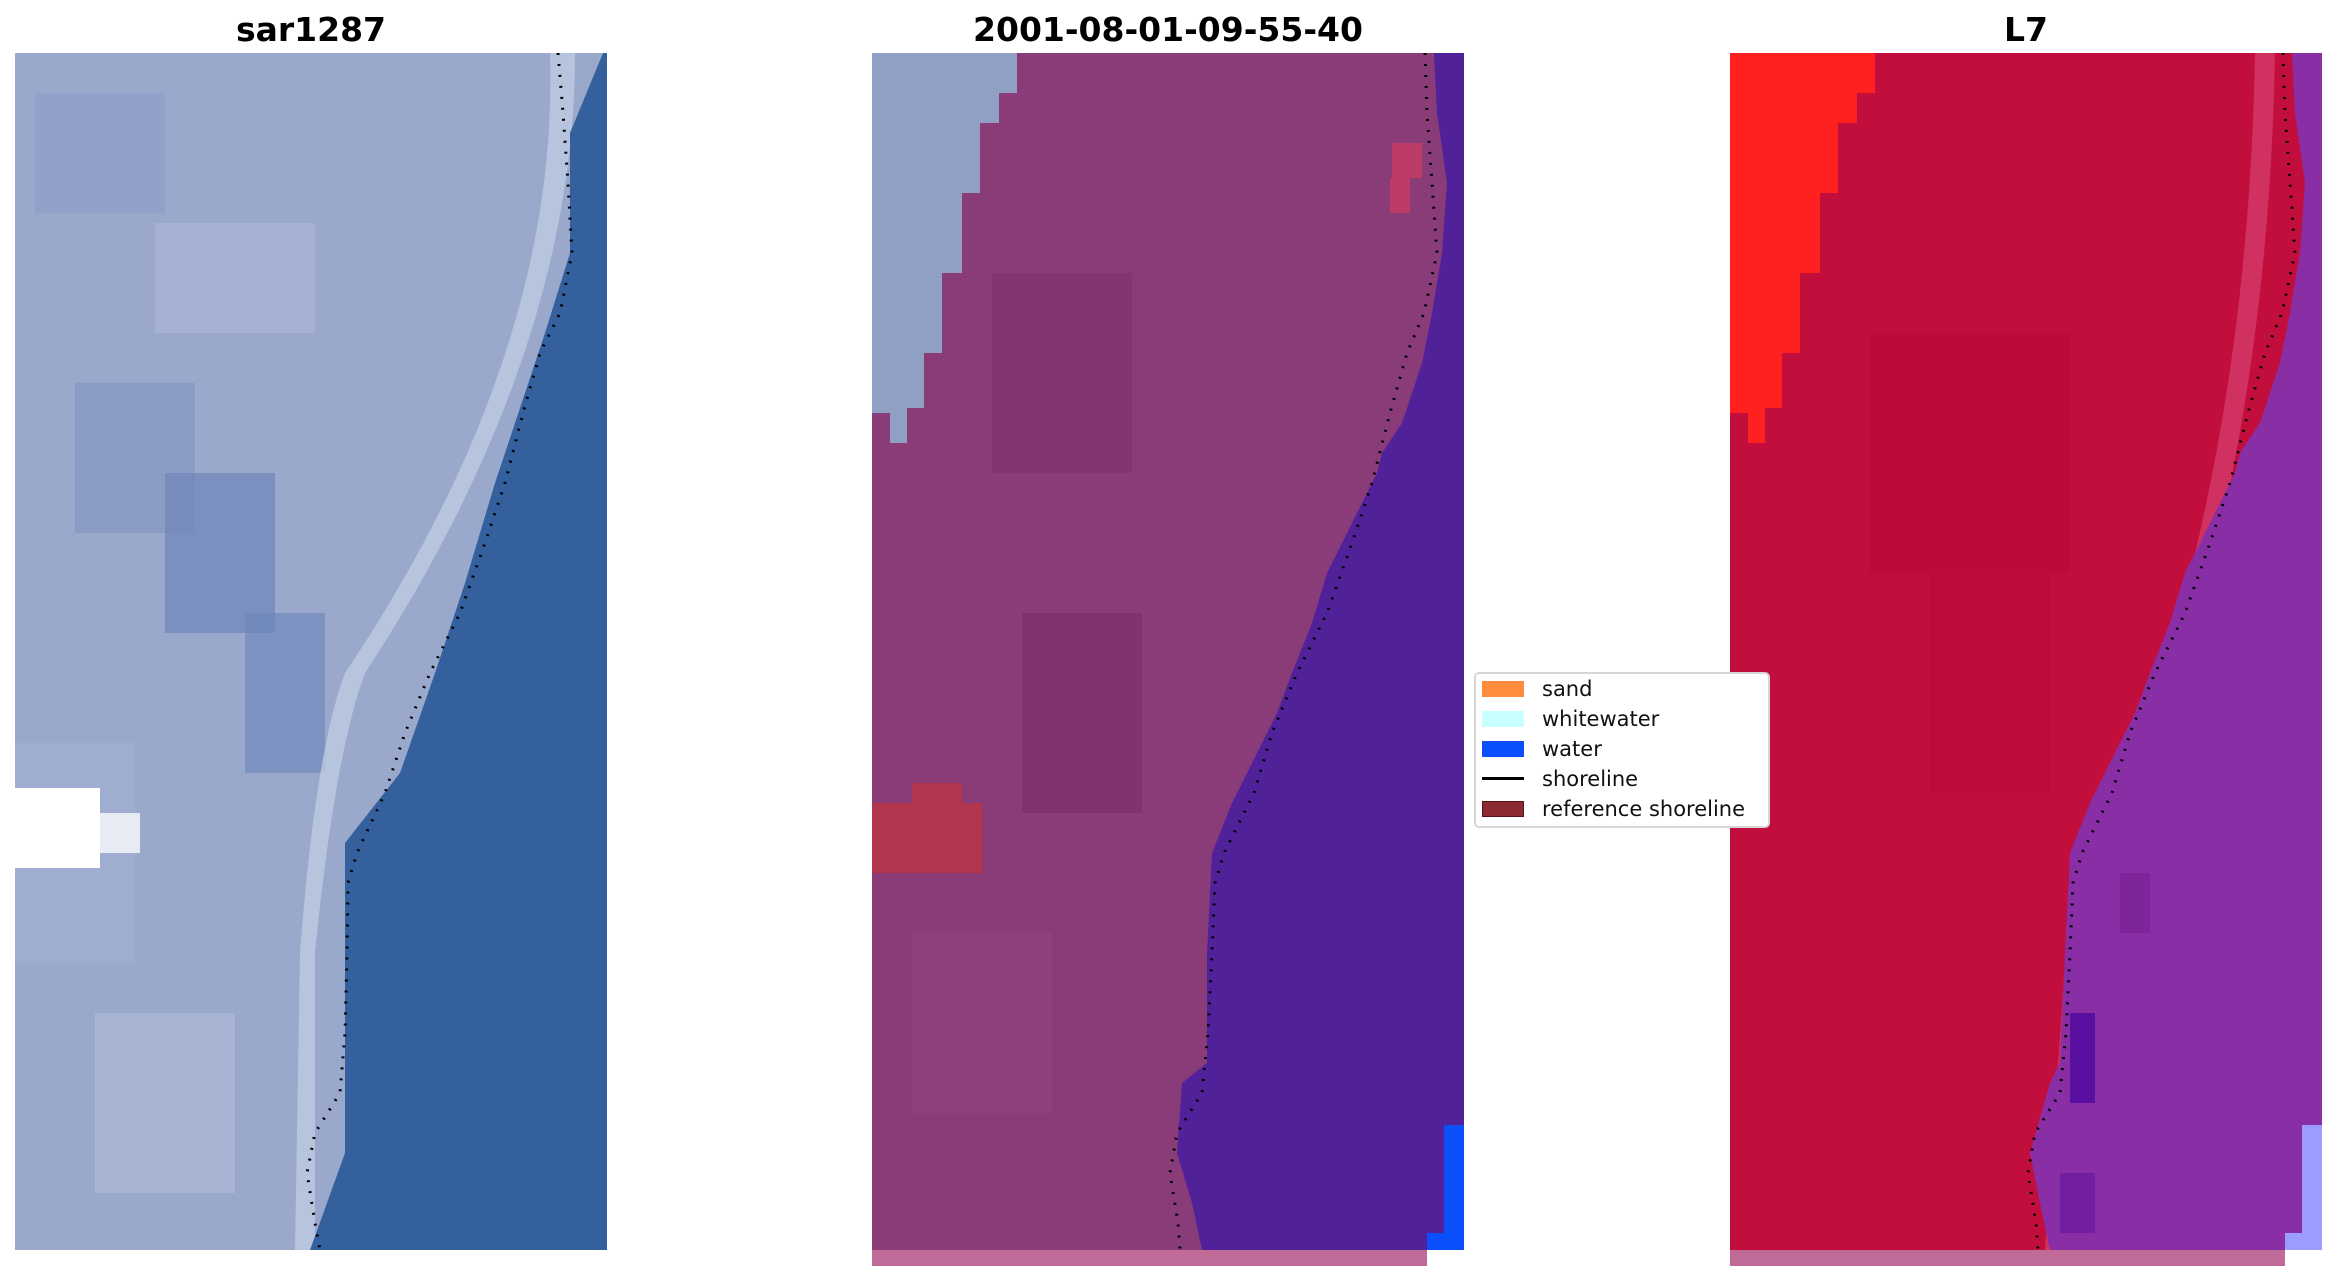 This screenshot has height=1283, width=2334. What do you see at coordinates (1503, 749) in the screenshot?
I see `water-swatch` at bounding box center [1503, 749].